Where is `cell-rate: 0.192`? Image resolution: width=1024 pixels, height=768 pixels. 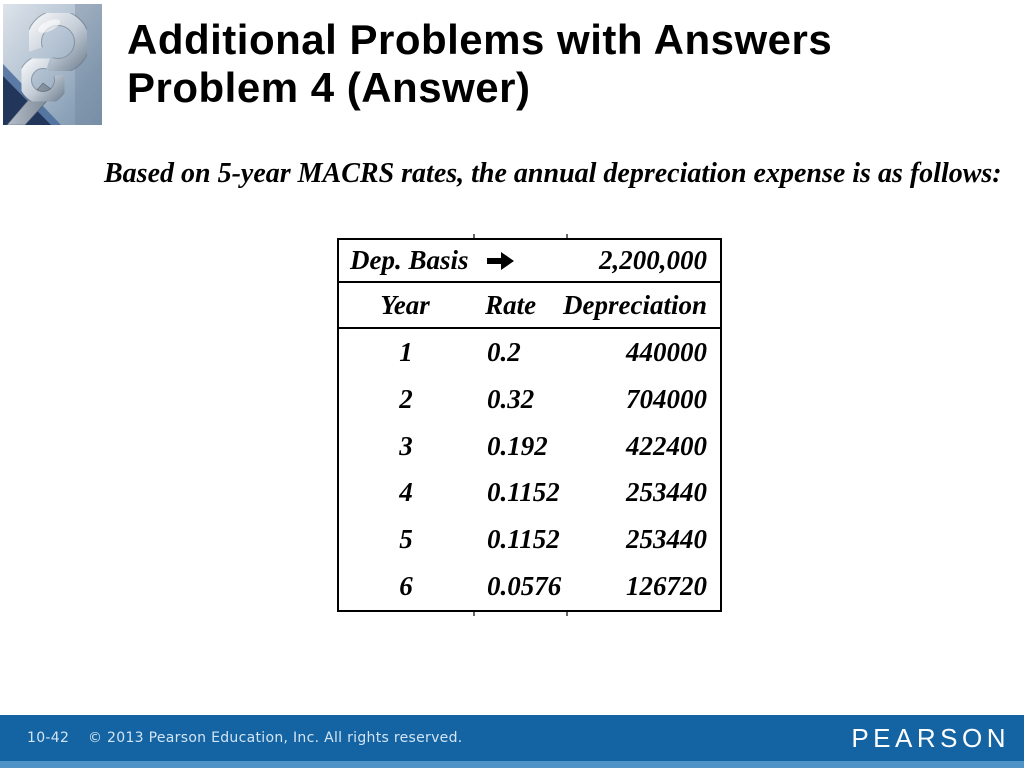 cell-rate: 0.192 is located at coordinates (517, 445).